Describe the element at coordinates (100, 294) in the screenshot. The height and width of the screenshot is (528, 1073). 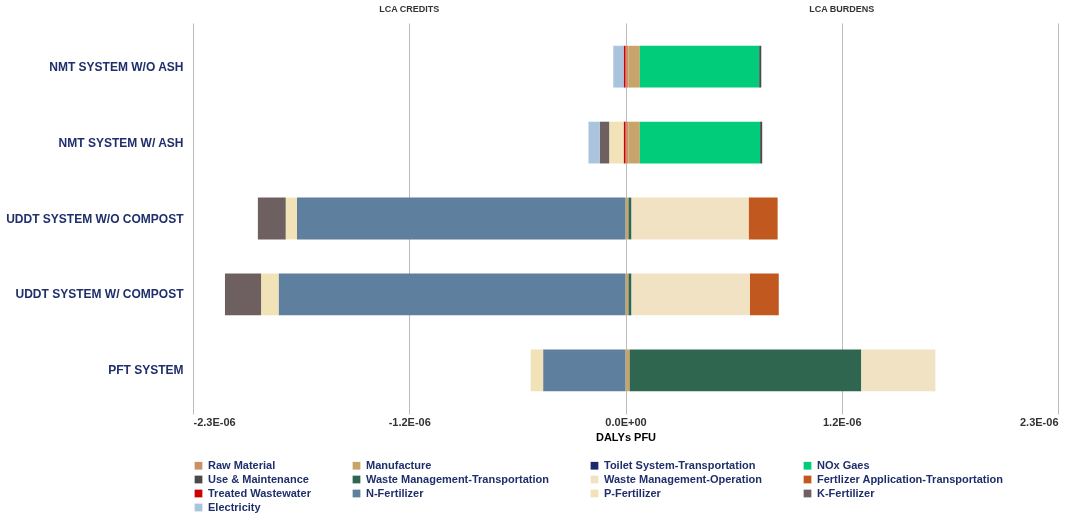
I see `y-tick-label: UDDT SYSTEM W/ COMPOST` at that location.